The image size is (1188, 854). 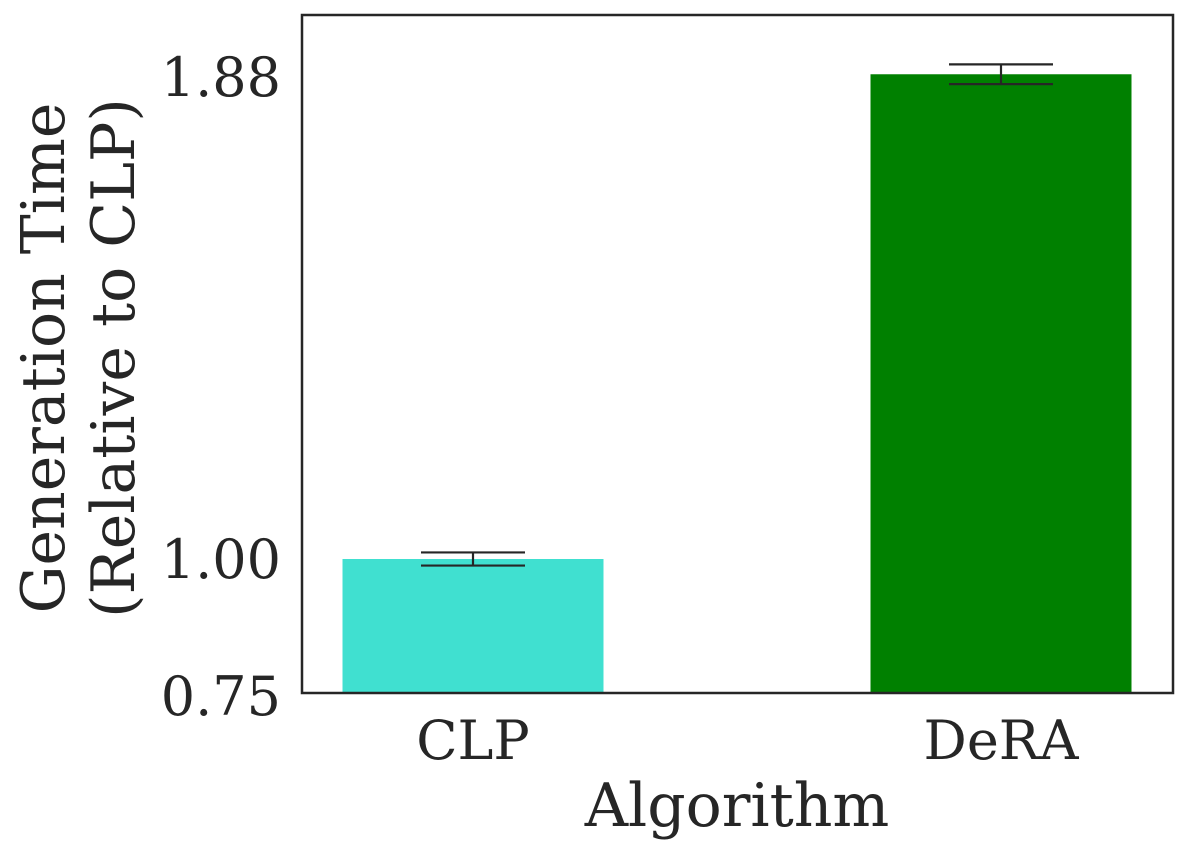 I want to click on x-tick-label-clp: CLP, so click(x=473, y=740).